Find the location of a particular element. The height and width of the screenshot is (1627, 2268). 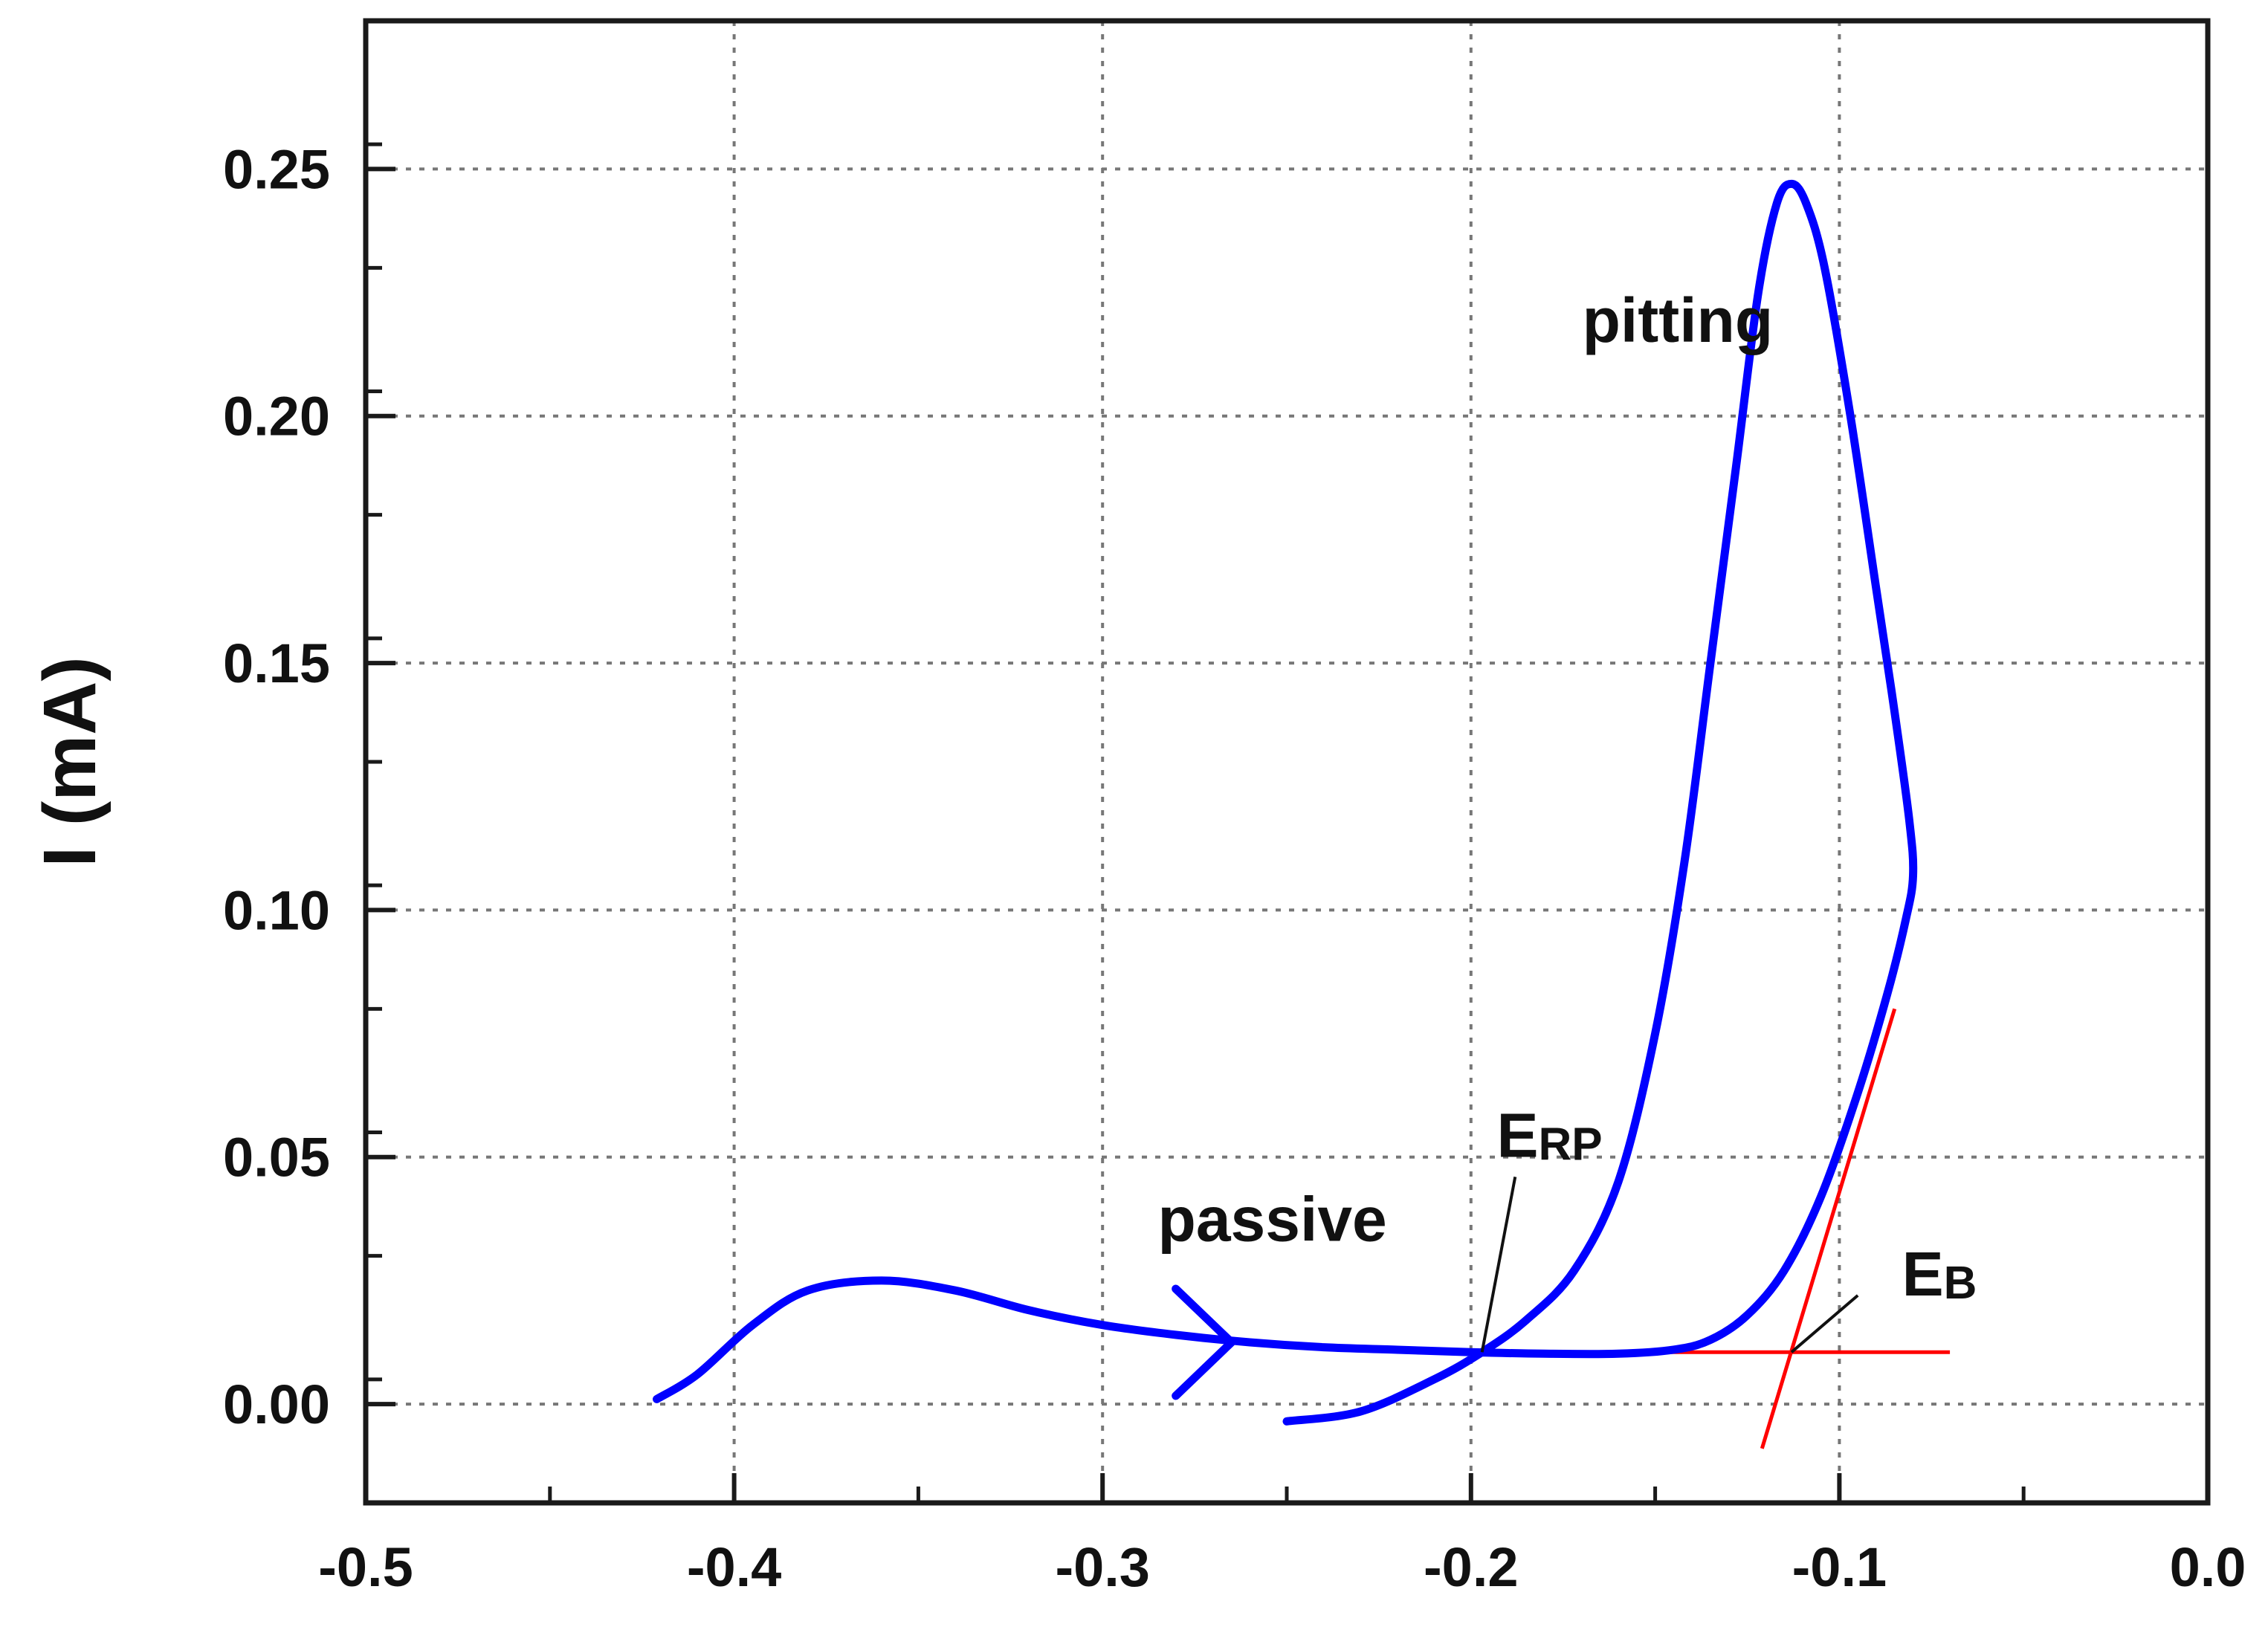

annotation-subscript: RP is located at coordinates (1571, 1145).